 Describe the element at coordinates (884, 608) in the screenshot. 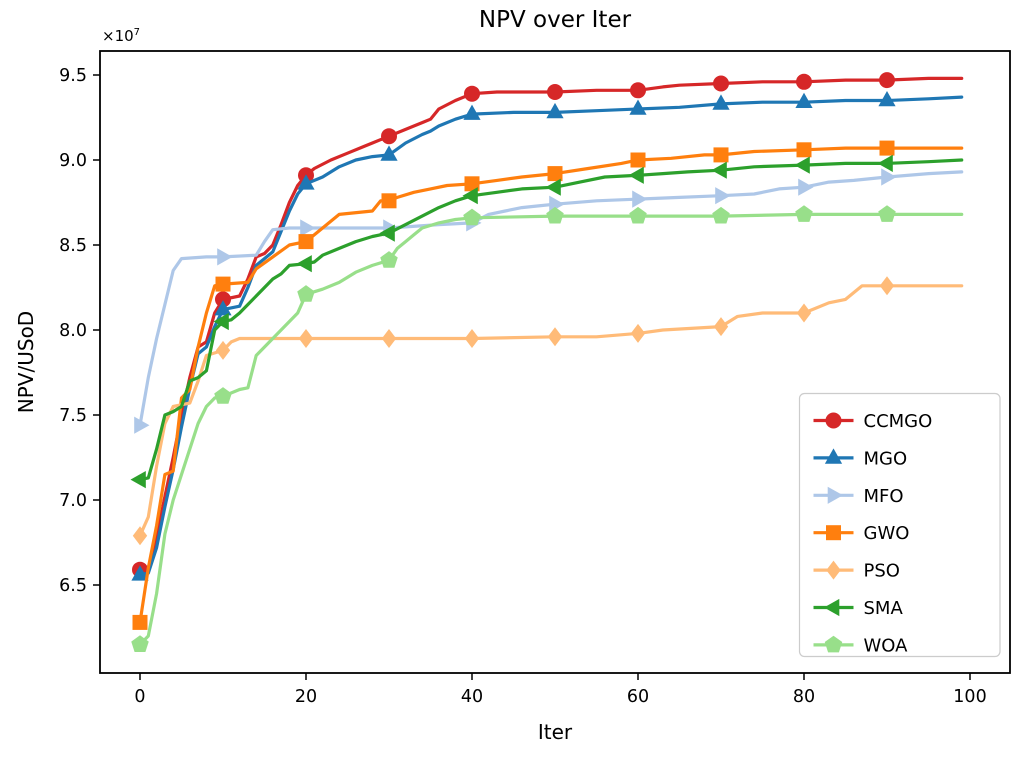

I see `legend-label-SMA: SMA` at that location.